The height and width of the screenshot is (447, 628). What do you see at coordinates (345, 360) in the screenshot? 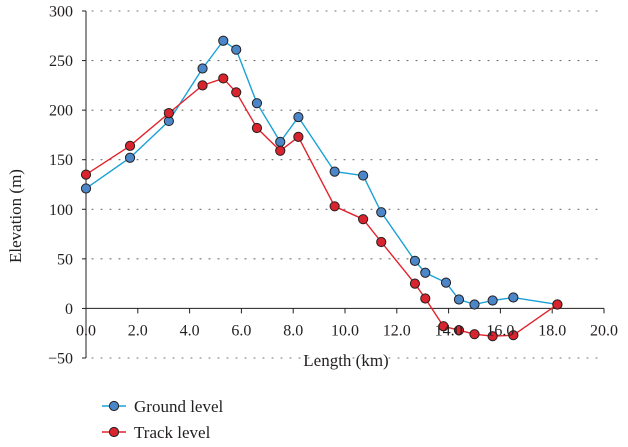
I see `x-axis-label: Length (km)` at bounding box center [345, 360].